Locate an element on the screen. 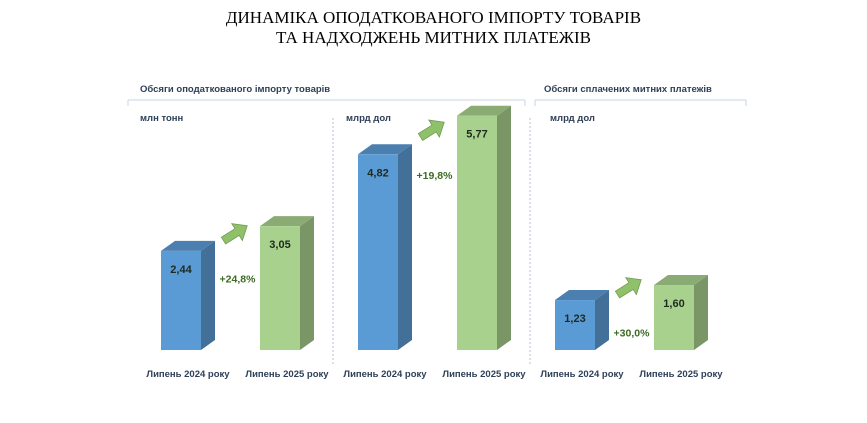 Image resolution: width=867 pixels, height=423 pixels. bar-2024-value-label: 2,44 is located at coordinates (181, 270).